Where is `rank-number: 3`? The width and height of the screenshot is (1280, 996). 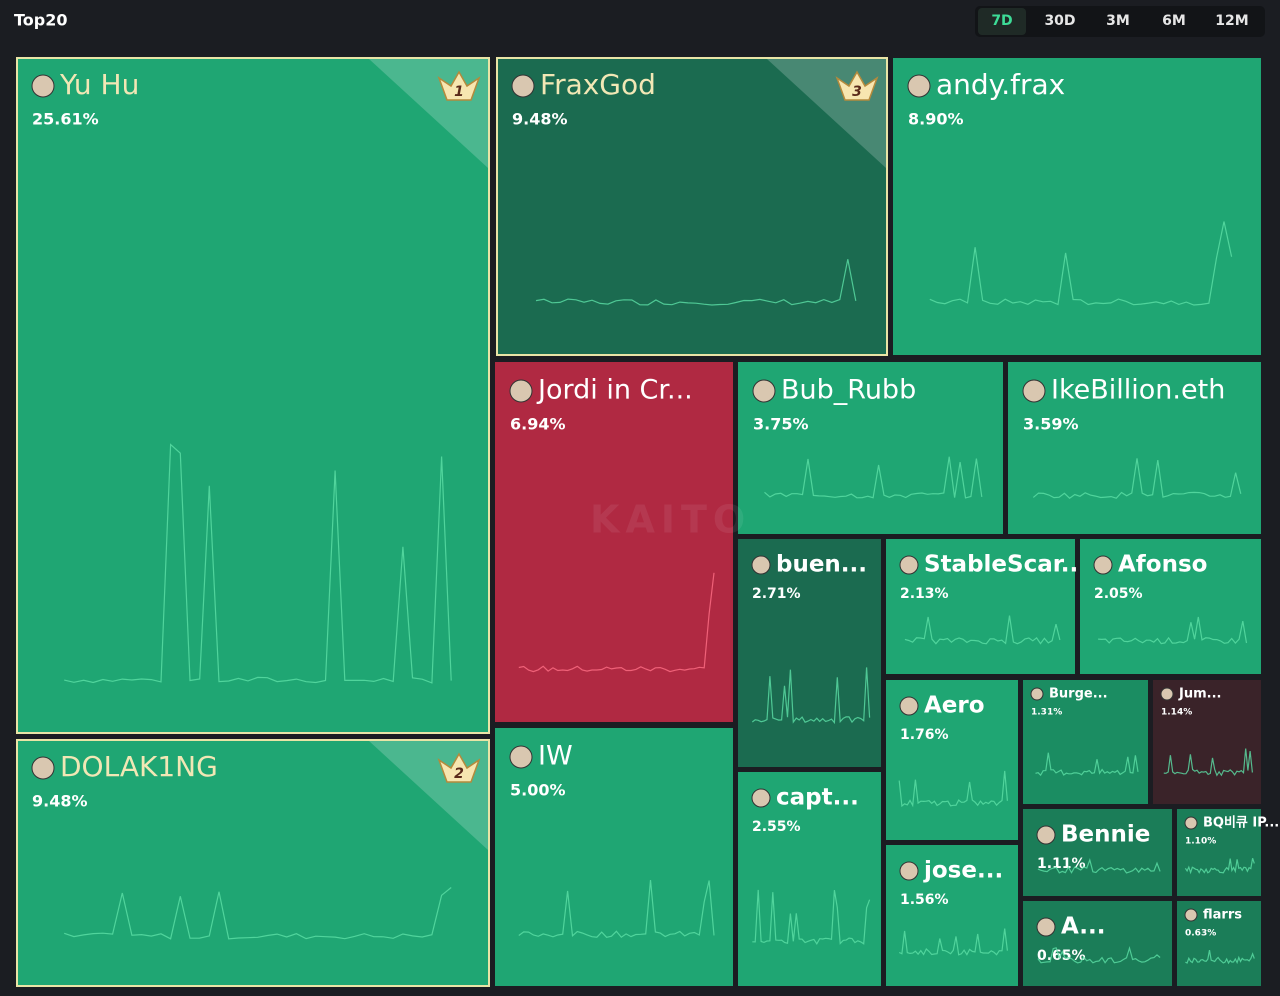 rank-number: 3 is located at coordinates (857, 92).